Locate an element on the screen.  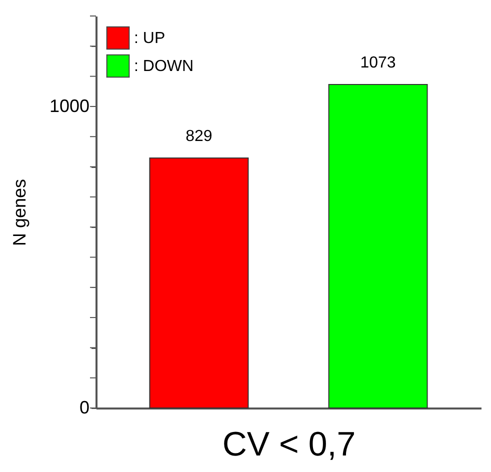
data-label: 829 is located at coordinates (199, 137).